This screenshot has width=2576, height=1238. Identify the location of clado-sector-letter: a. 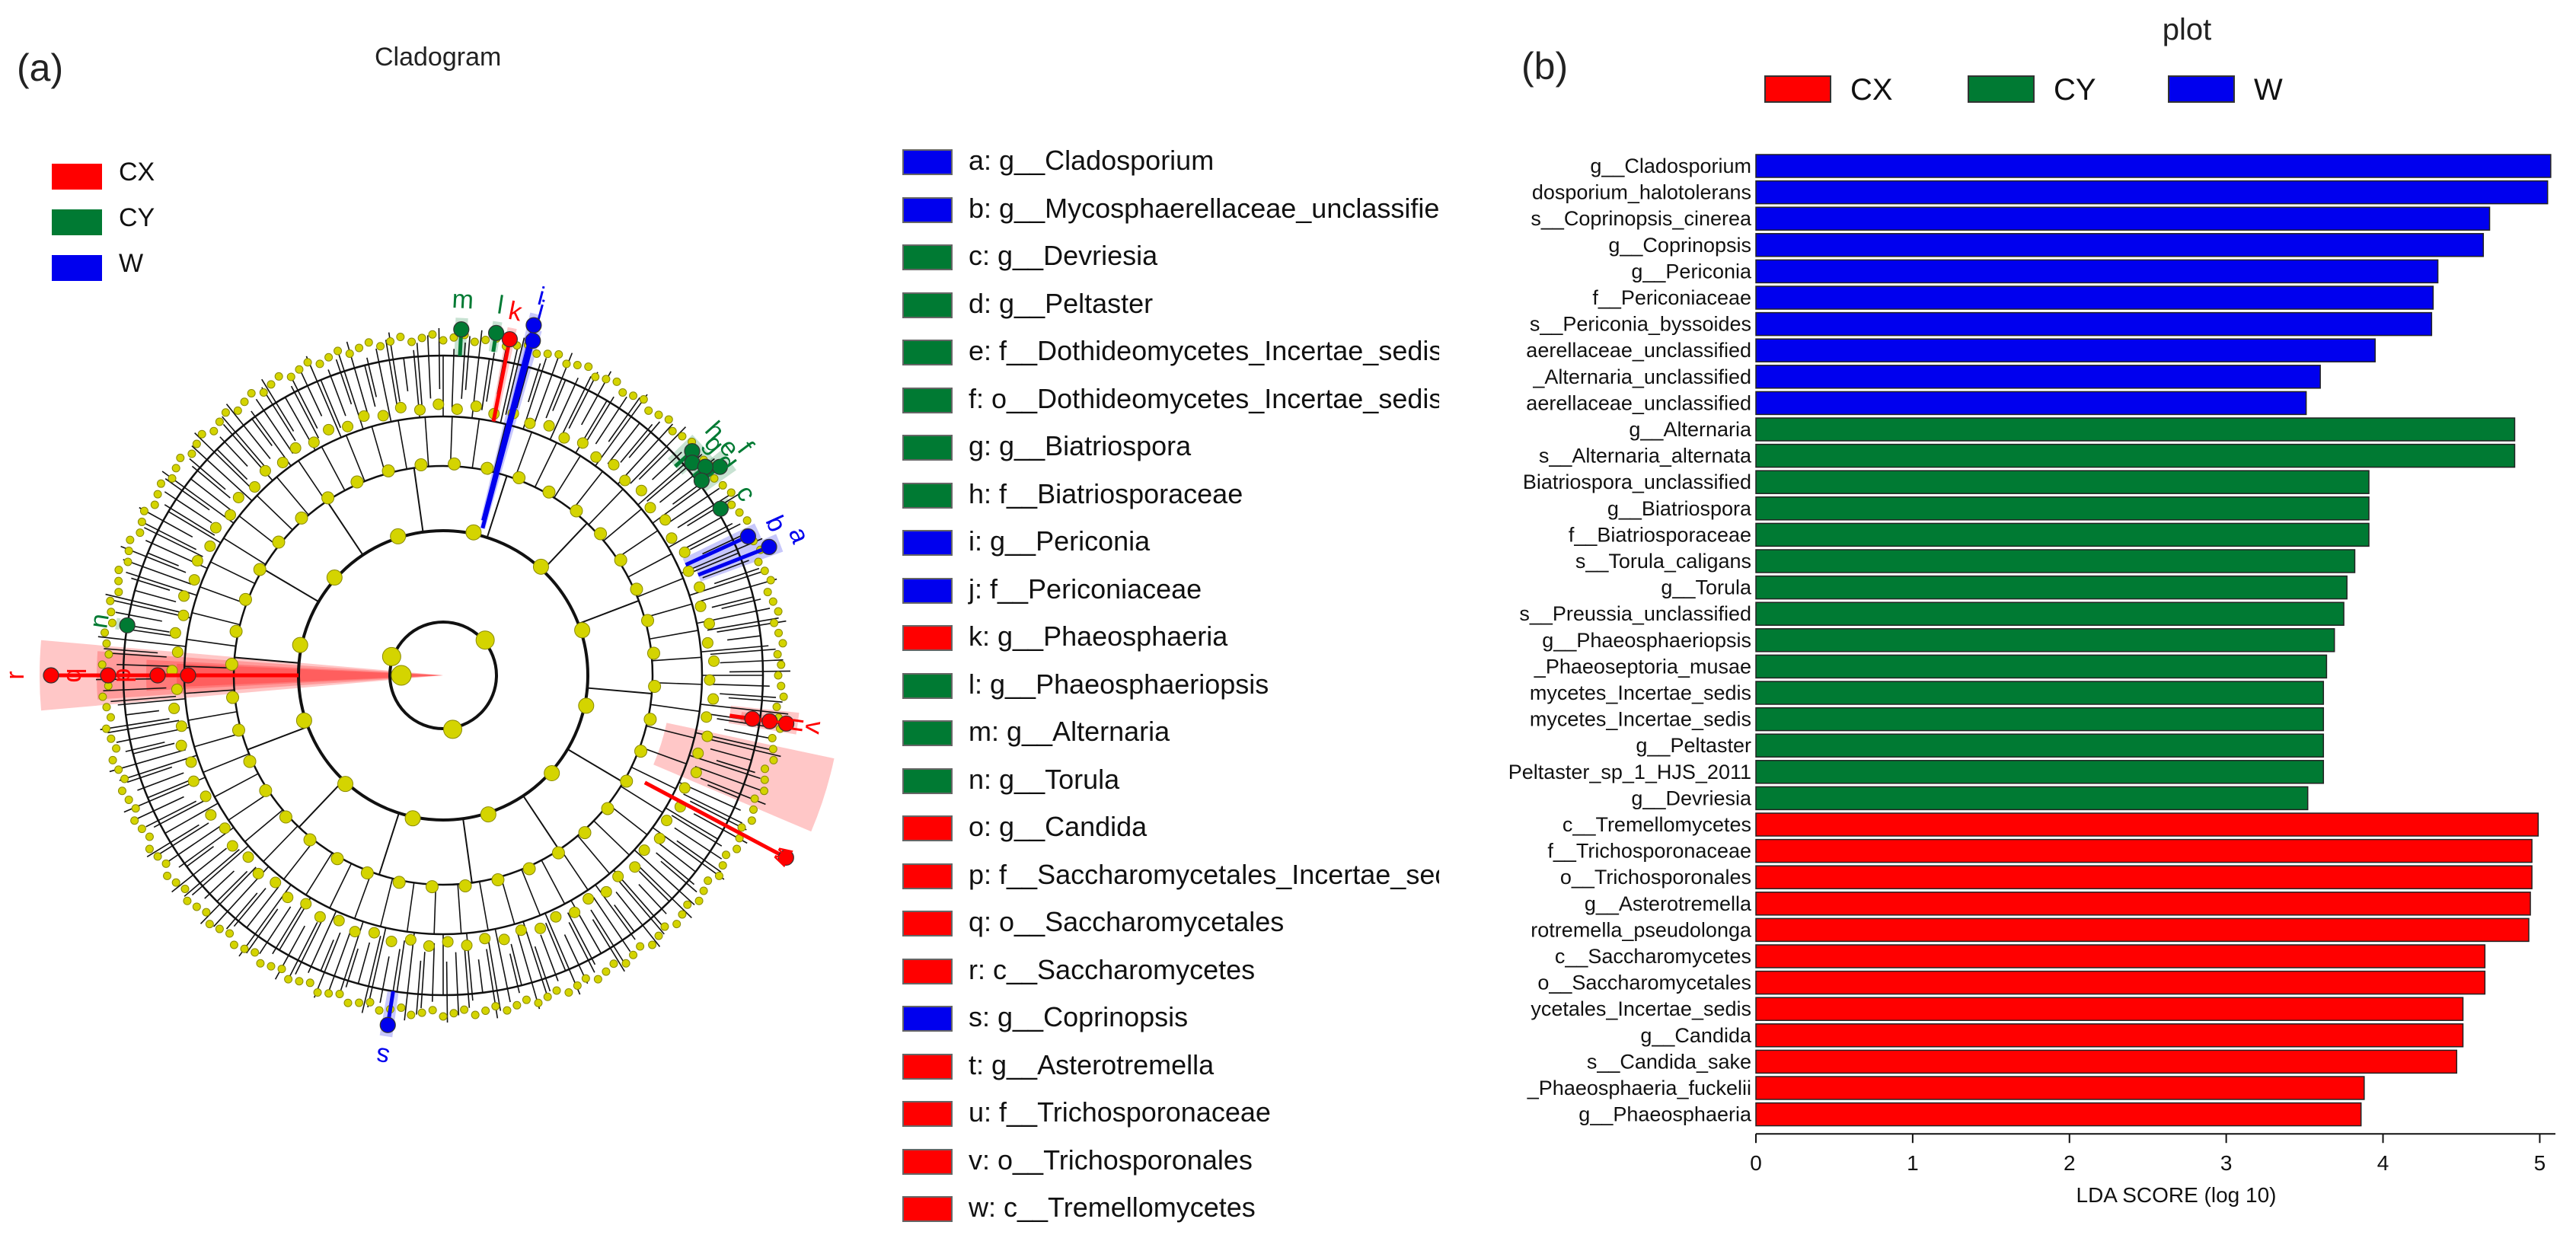
(799, 535).